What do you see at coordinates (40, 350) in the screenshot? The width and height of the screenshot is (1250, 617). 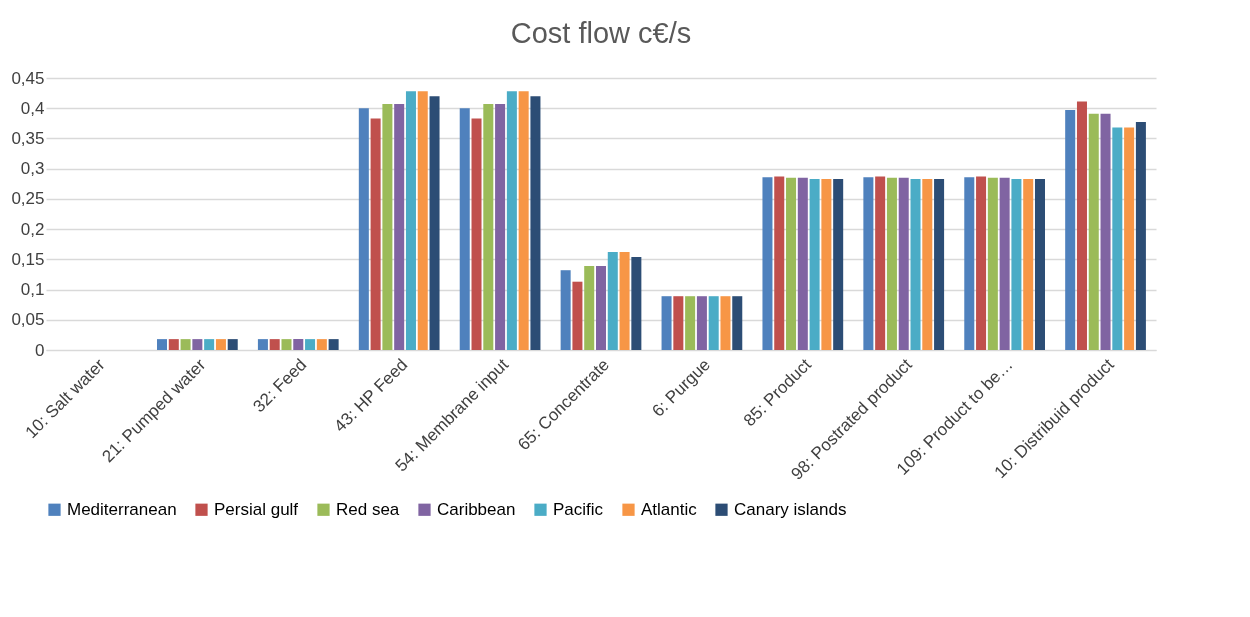 I see `y-tick-label: 0` at bounding box center [40, 350].